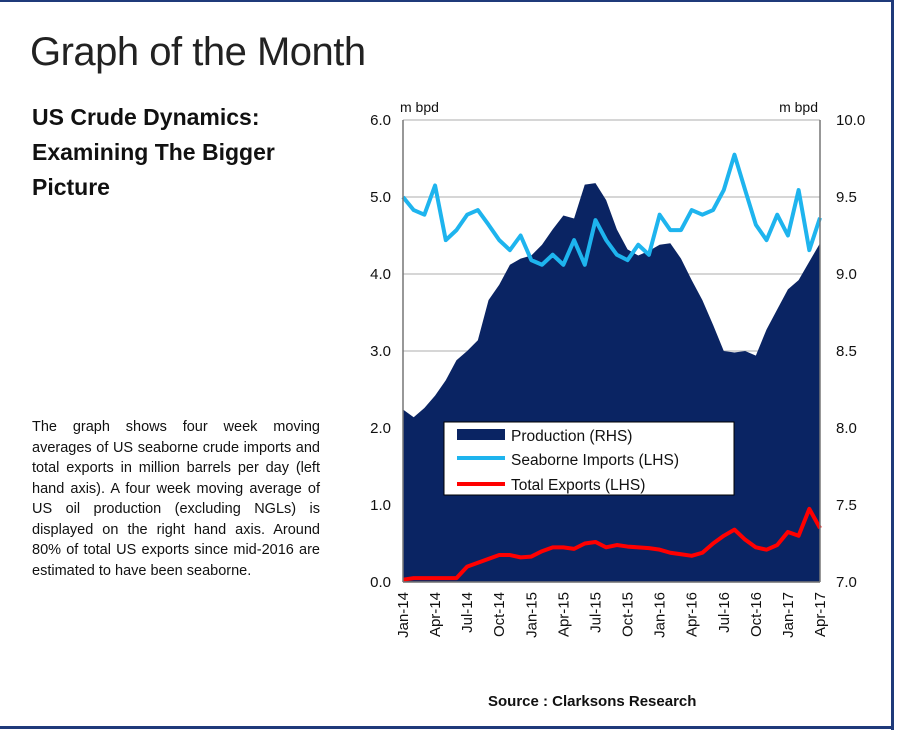 This screenshot has width=900, height=756. I want to click on x-tick-label: Jul-14, so click(467, 612).